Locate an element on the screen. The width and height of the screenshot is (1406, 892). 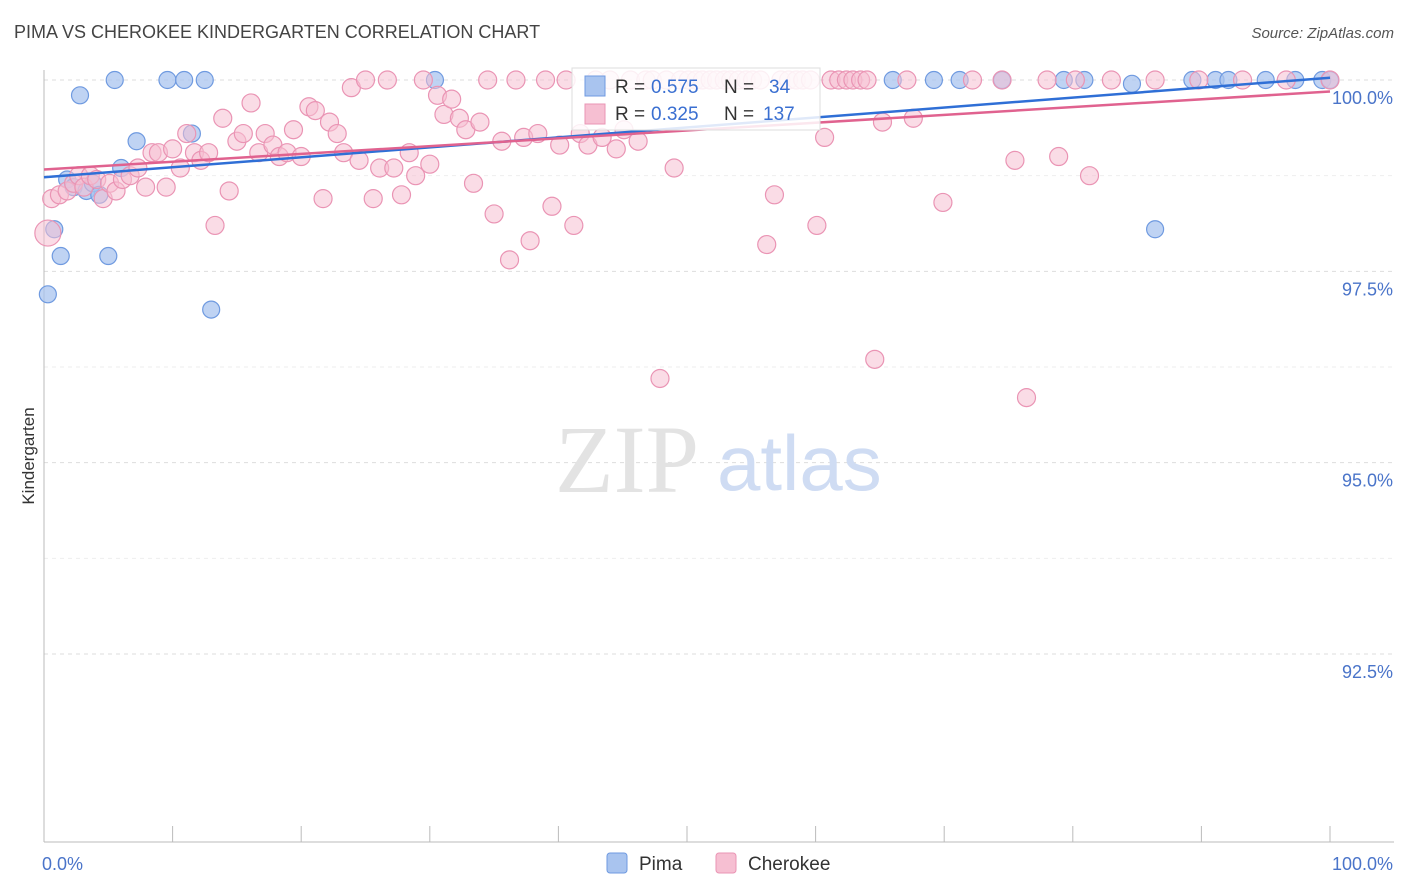
cherokee-r-label: R = is located at coordinates (630, 114).